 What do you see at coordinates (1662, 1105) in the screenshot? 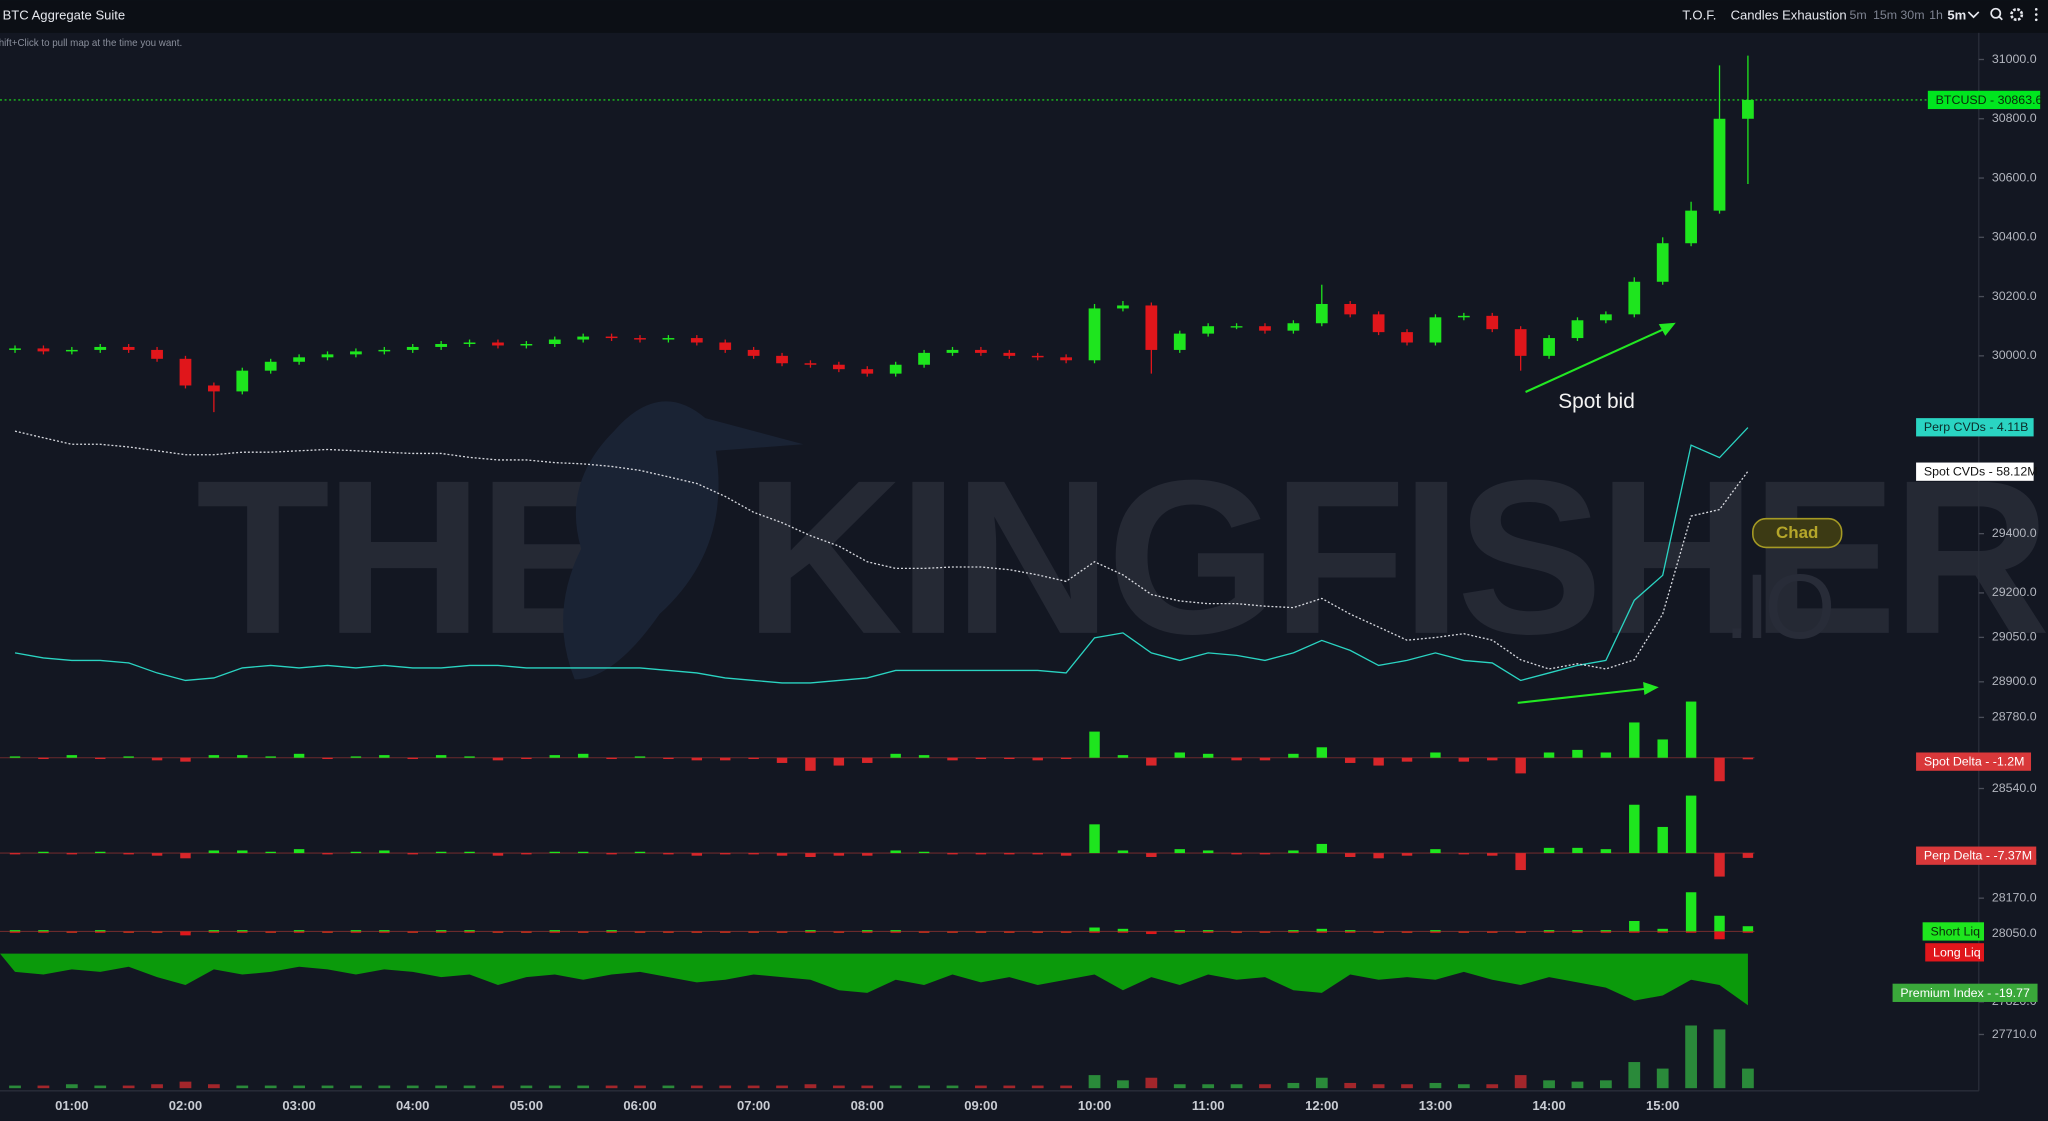
I see `x-tick-label: 15:00` at bounding box center [1662, 1105].